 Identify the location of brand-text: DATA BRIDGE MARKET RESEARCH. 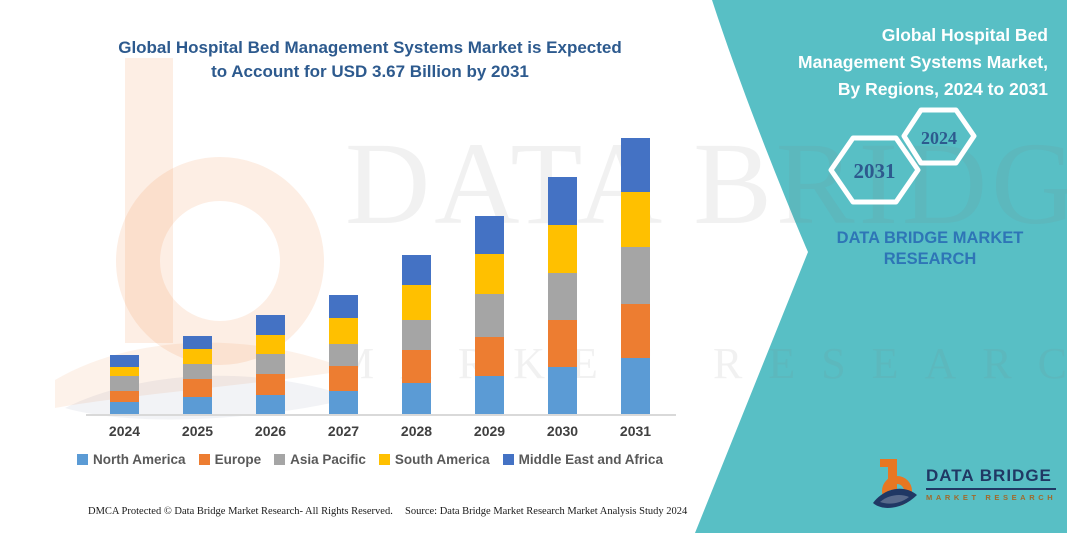
(930, 248).